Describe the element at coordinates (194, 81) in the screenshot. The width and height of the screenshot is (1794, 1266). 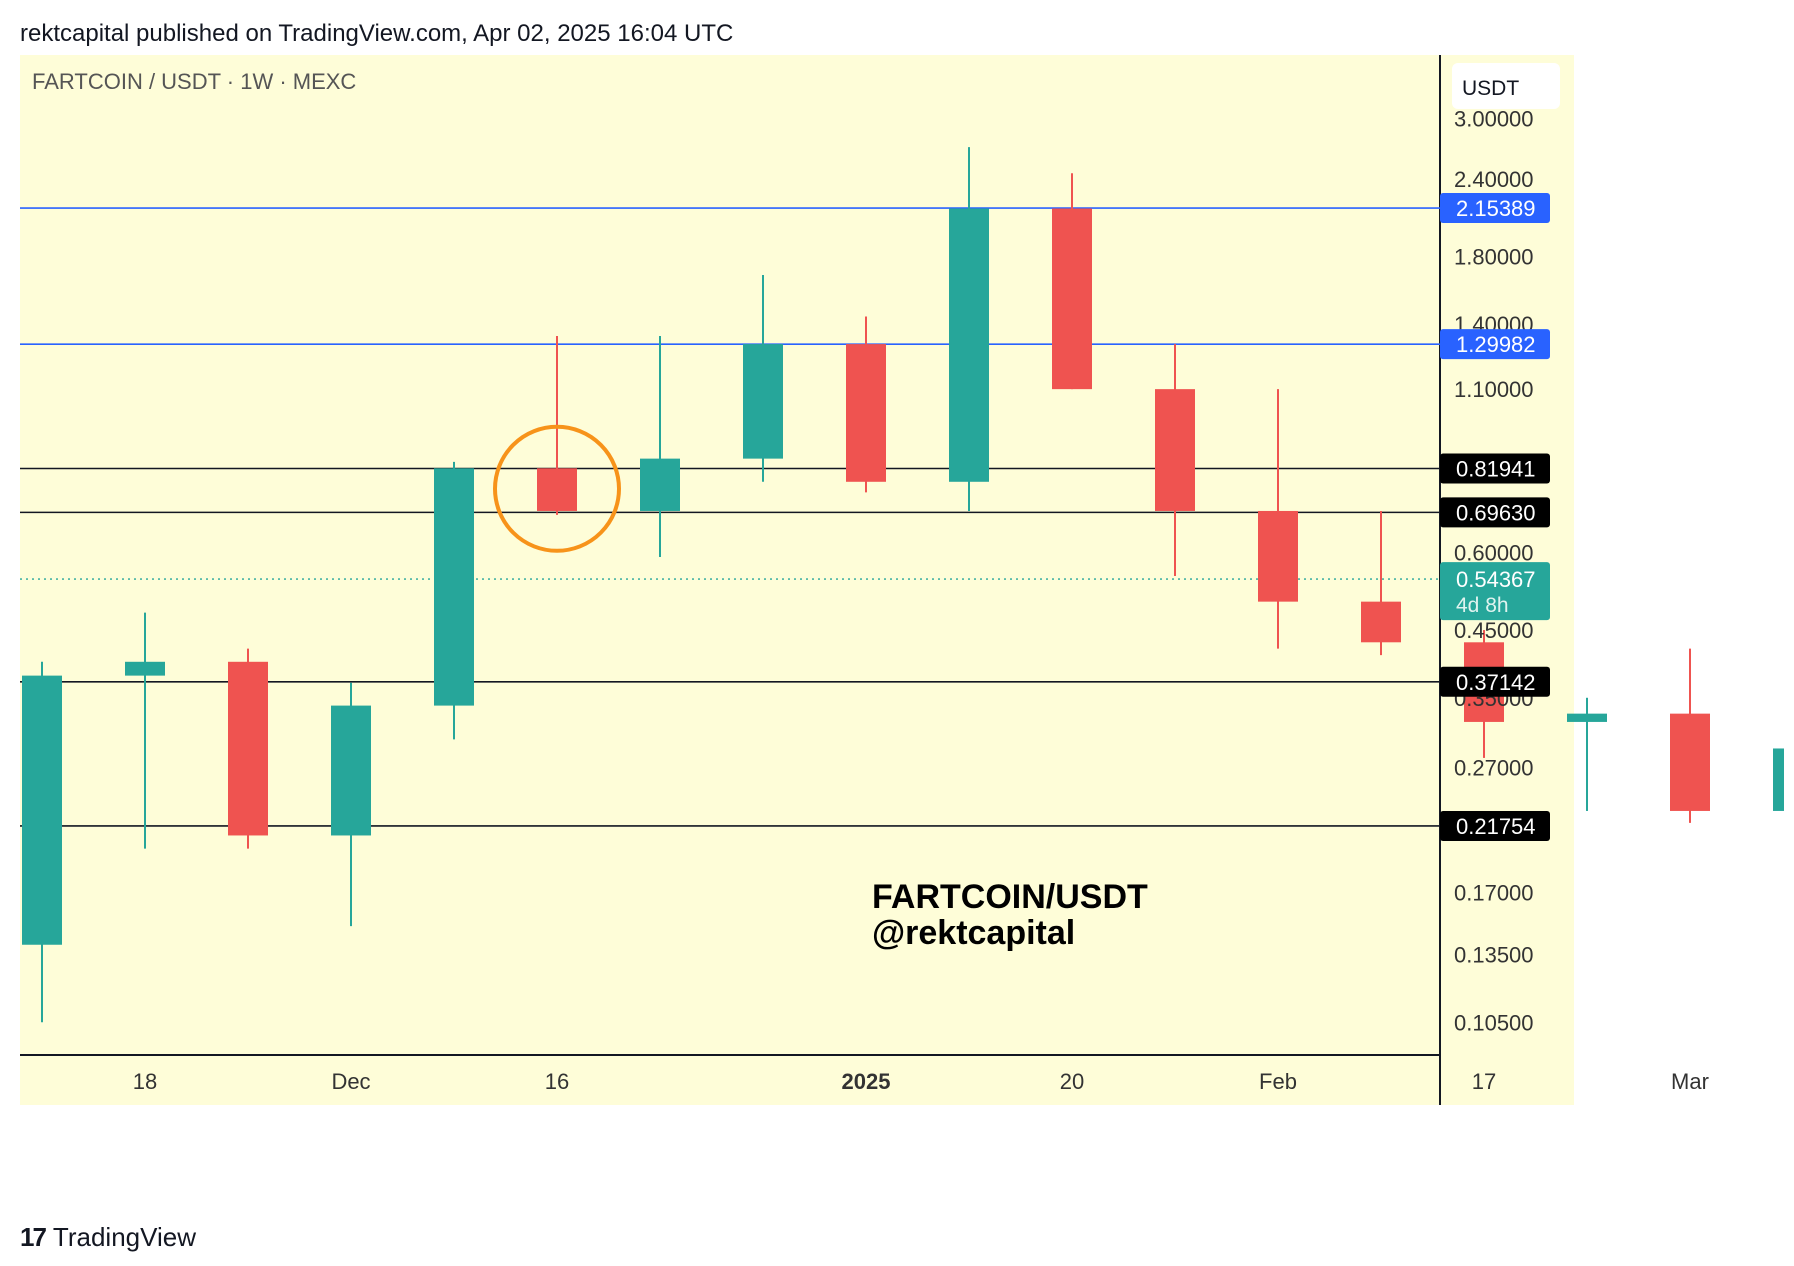
I see `symbol-label: FARTCOIN / USDT · 1W · MEXC` at that location.